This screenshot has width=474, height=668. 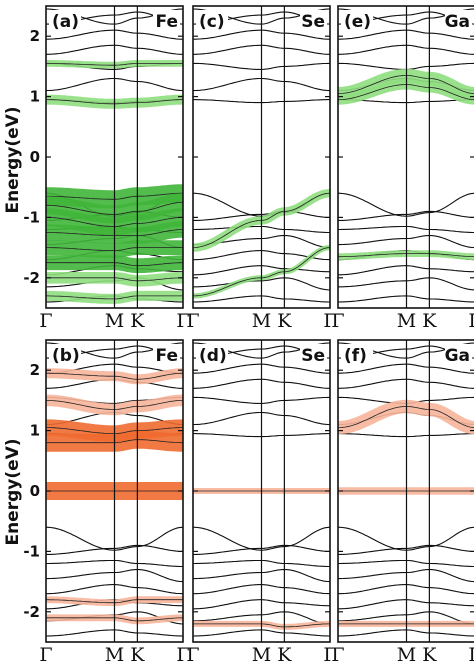 What do you see at coordinates (402, 502) in the screenshot?
I see `panel-f: Γ MK Γ (f) Ga` at bounding box center [402, 502].